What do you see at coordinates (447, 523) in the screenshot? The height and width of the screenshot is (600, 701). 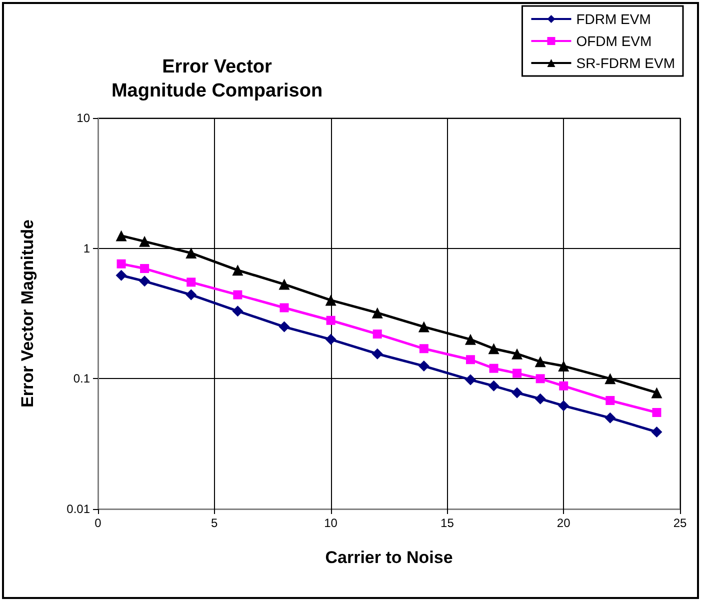 I see `x-tick-label: 15` at bounding box center [447, 523].